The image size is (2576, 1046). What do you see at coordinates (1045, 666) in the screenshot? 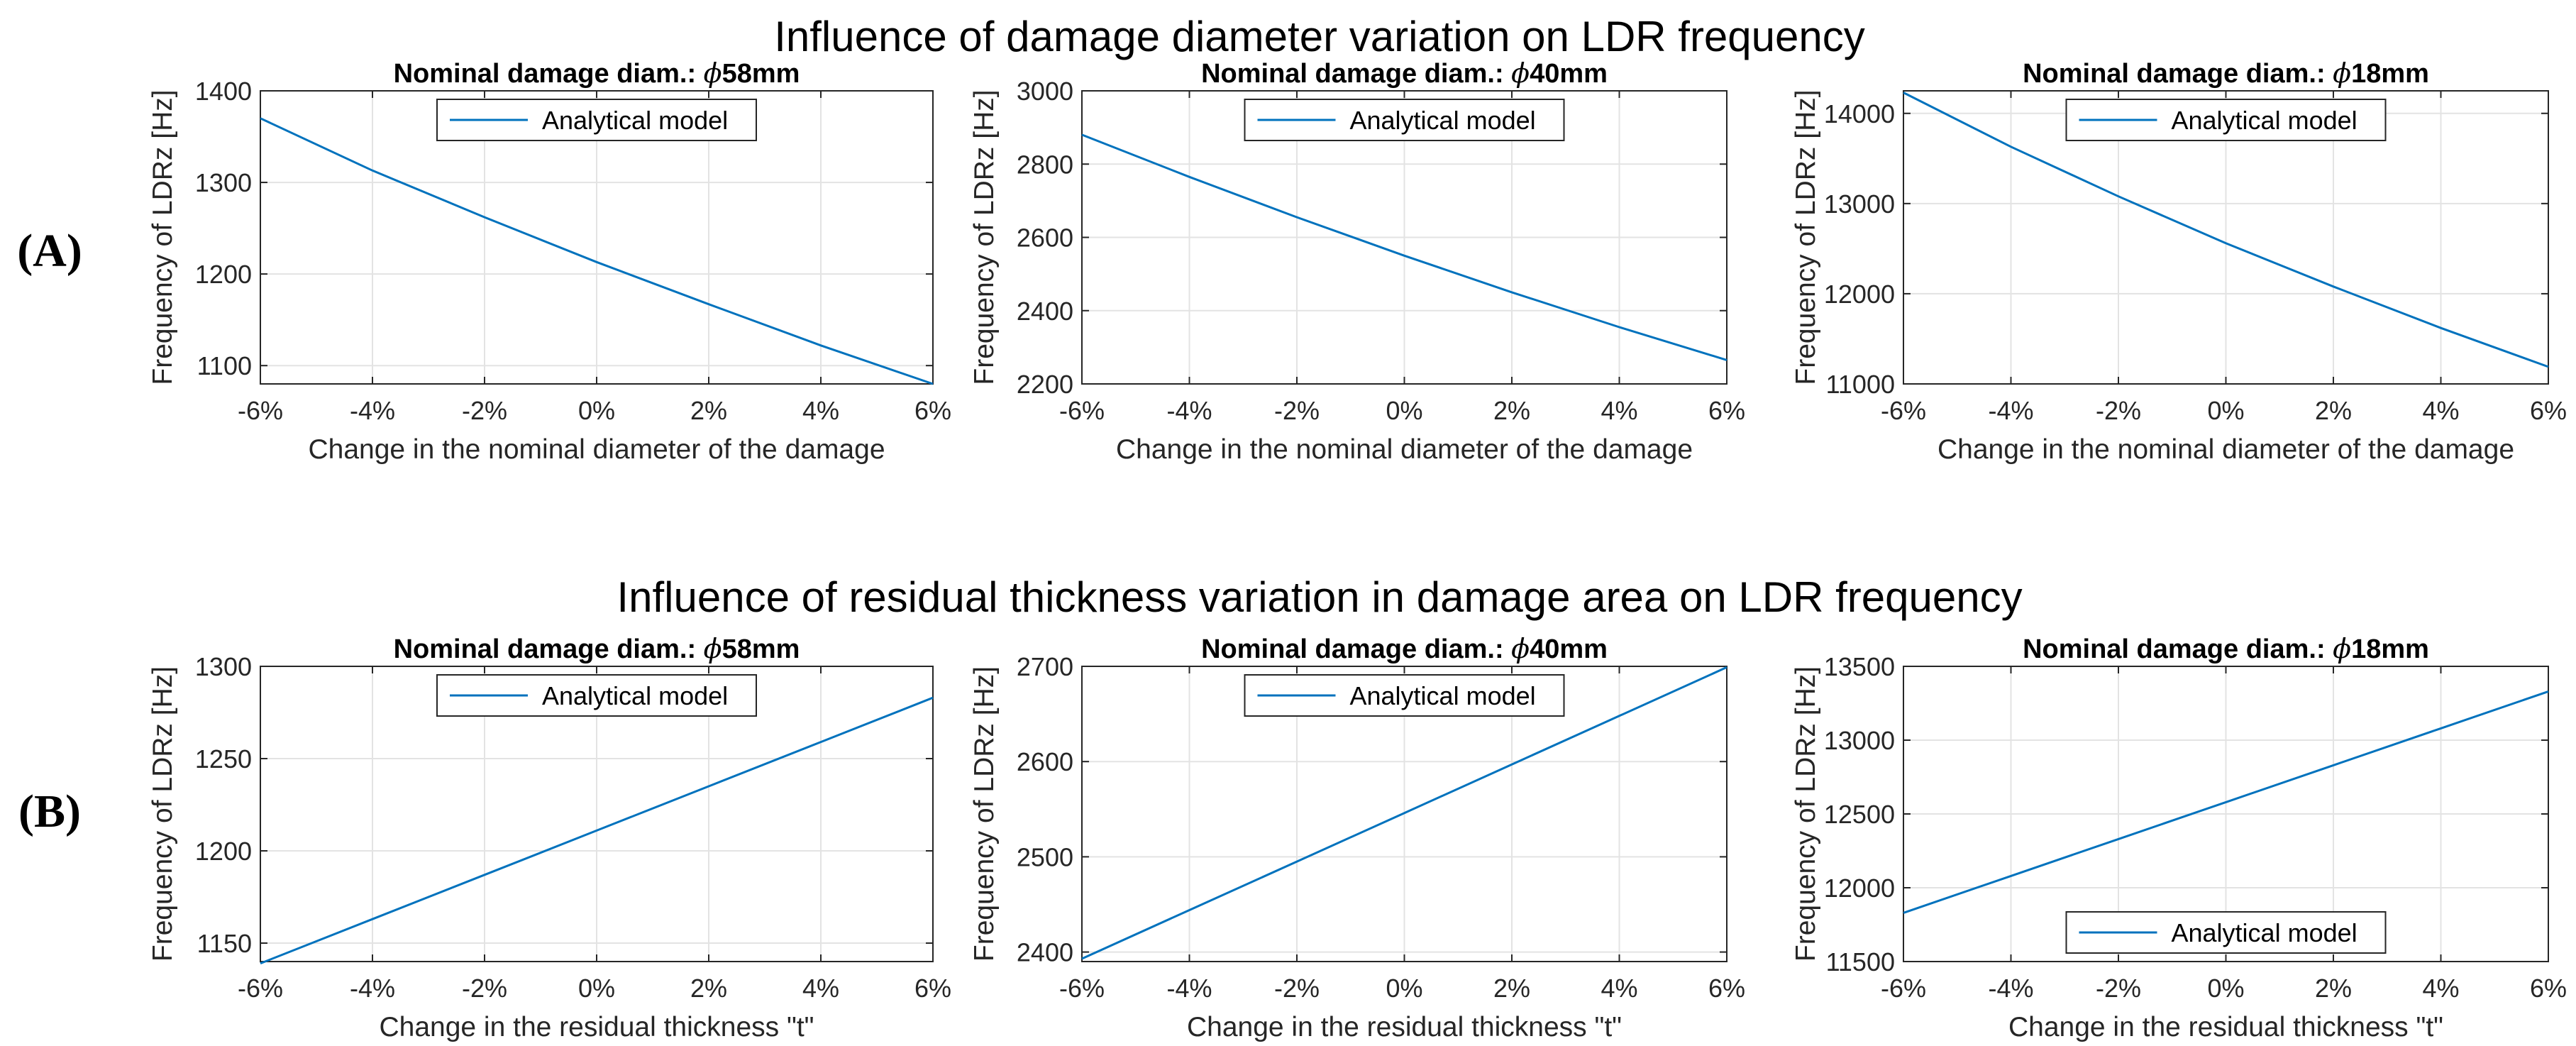
I see `y-tick-label: 2700` at bounding box center [1045, 666].